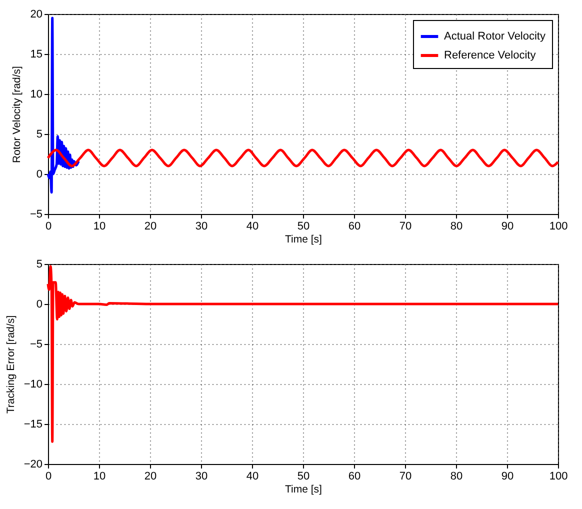 The image size is (582, 509). I want to click on legend-label: Reference Velocity, so click(490, 56).